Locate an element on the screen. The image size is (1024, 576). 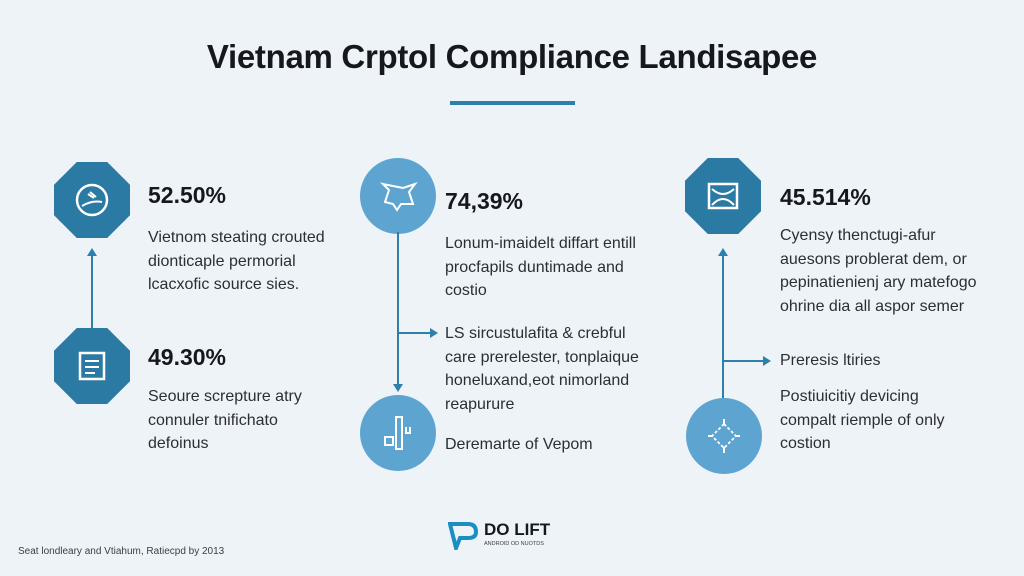
text-line: Vietnom steating crouted is located at coordinates (236, 237).